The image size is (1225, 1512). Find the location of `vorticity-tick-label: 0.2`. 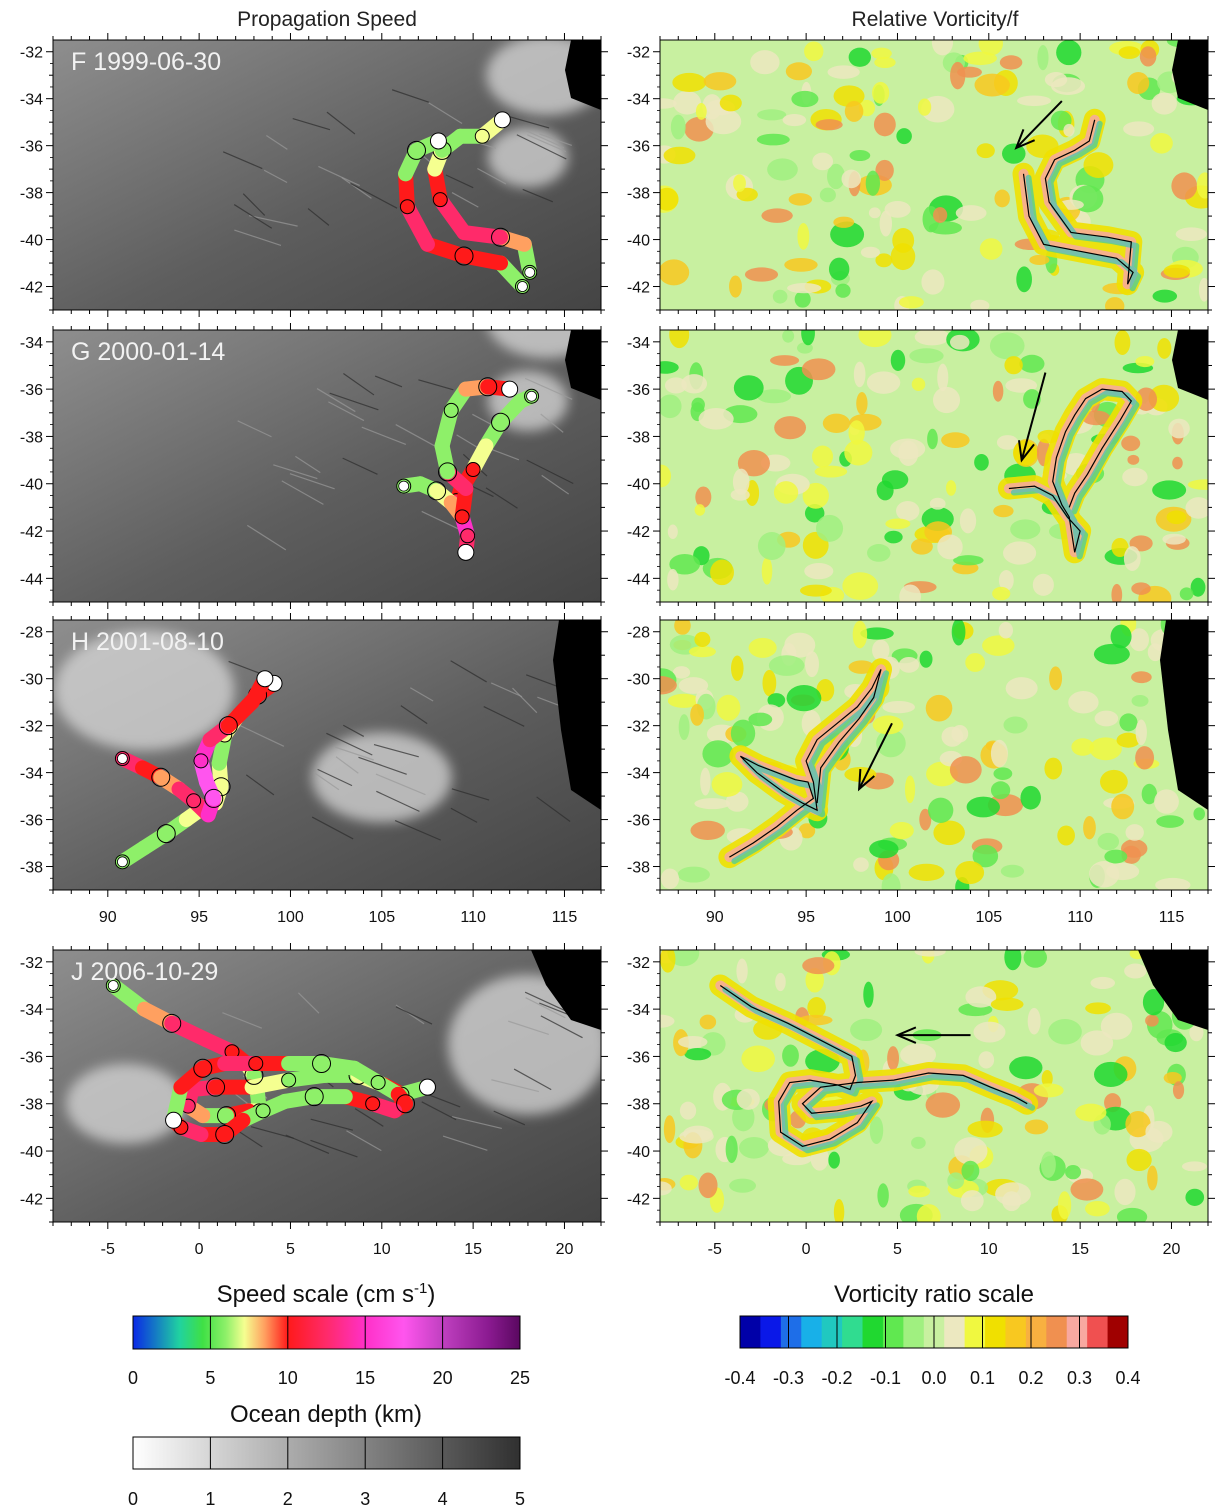

vorticity-tick-label: 0.2 is located at coordinates (1030, 1378).